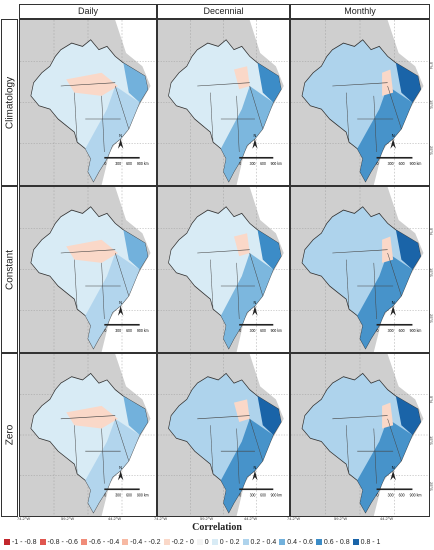  I want to click on row-header-climatology: Climatology, so click(9, 102).